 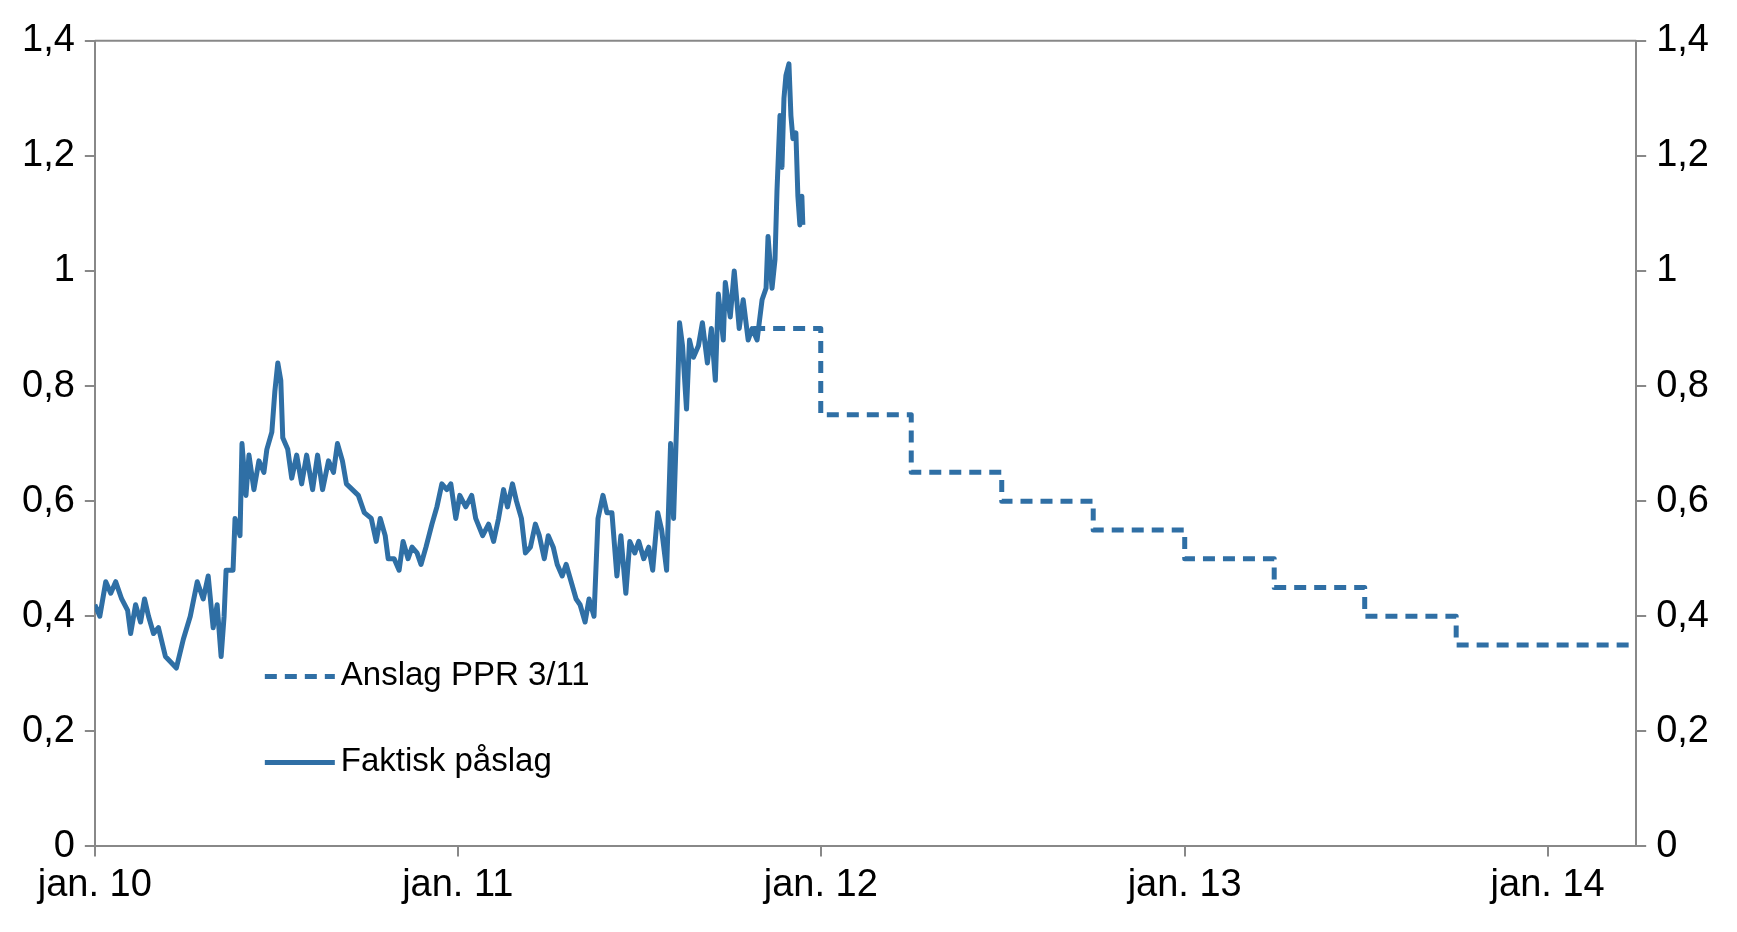 I want to click on y-tick-label: 0,6, so click(x=48, y=498).